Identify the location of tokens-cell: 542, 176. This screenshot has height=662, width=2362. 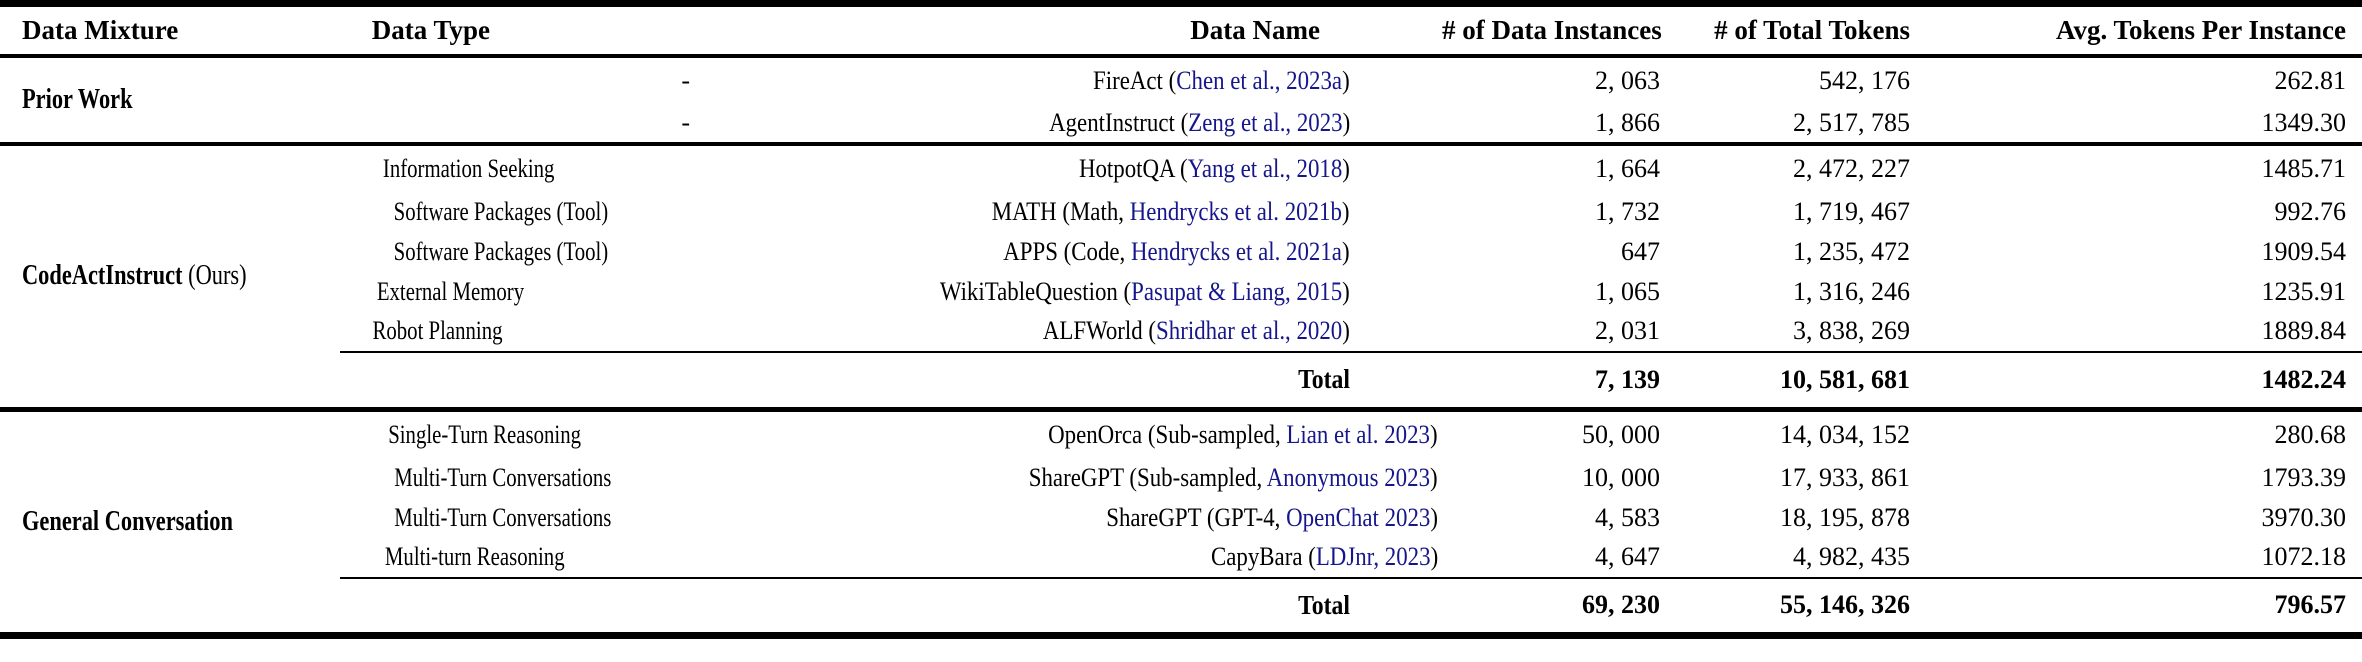
(1864, 80).